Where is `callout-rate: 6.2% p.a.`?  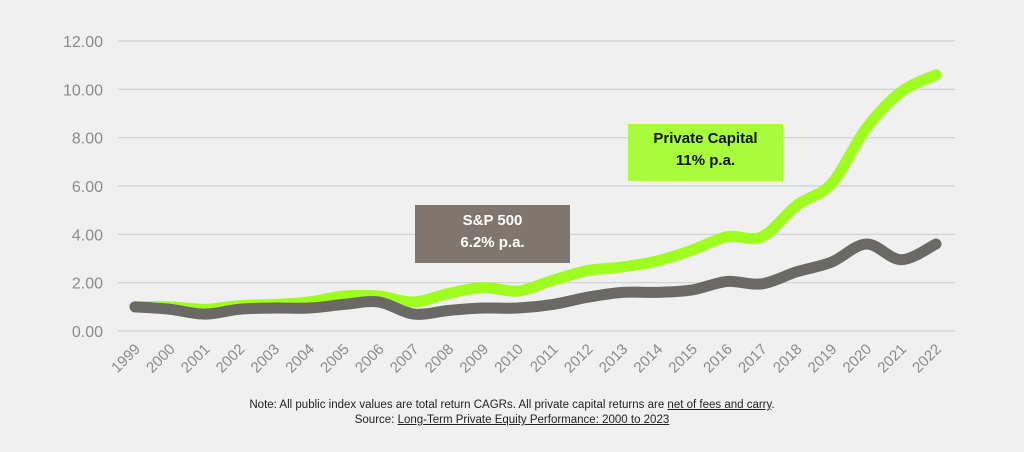
callout-rate: 6.2% p.a. is located at coordinates (492, 242).